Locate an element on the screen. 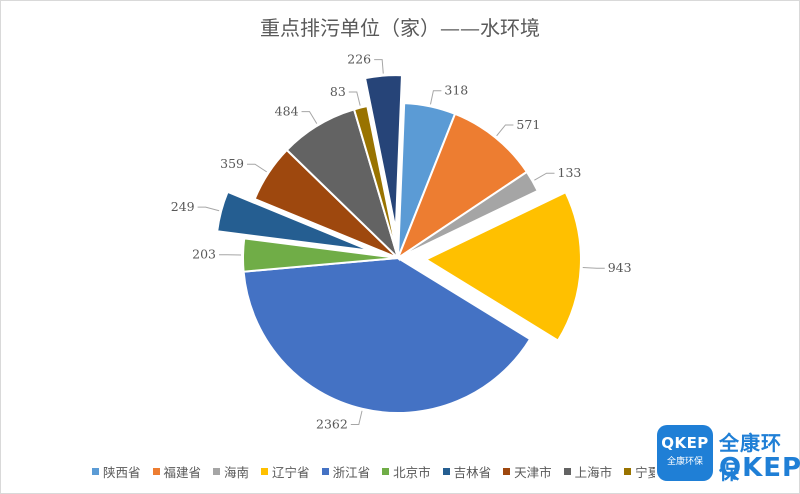 The height and width of the screenshot is (494, 800). data-label: 359 is located at coordinates (232, 163).